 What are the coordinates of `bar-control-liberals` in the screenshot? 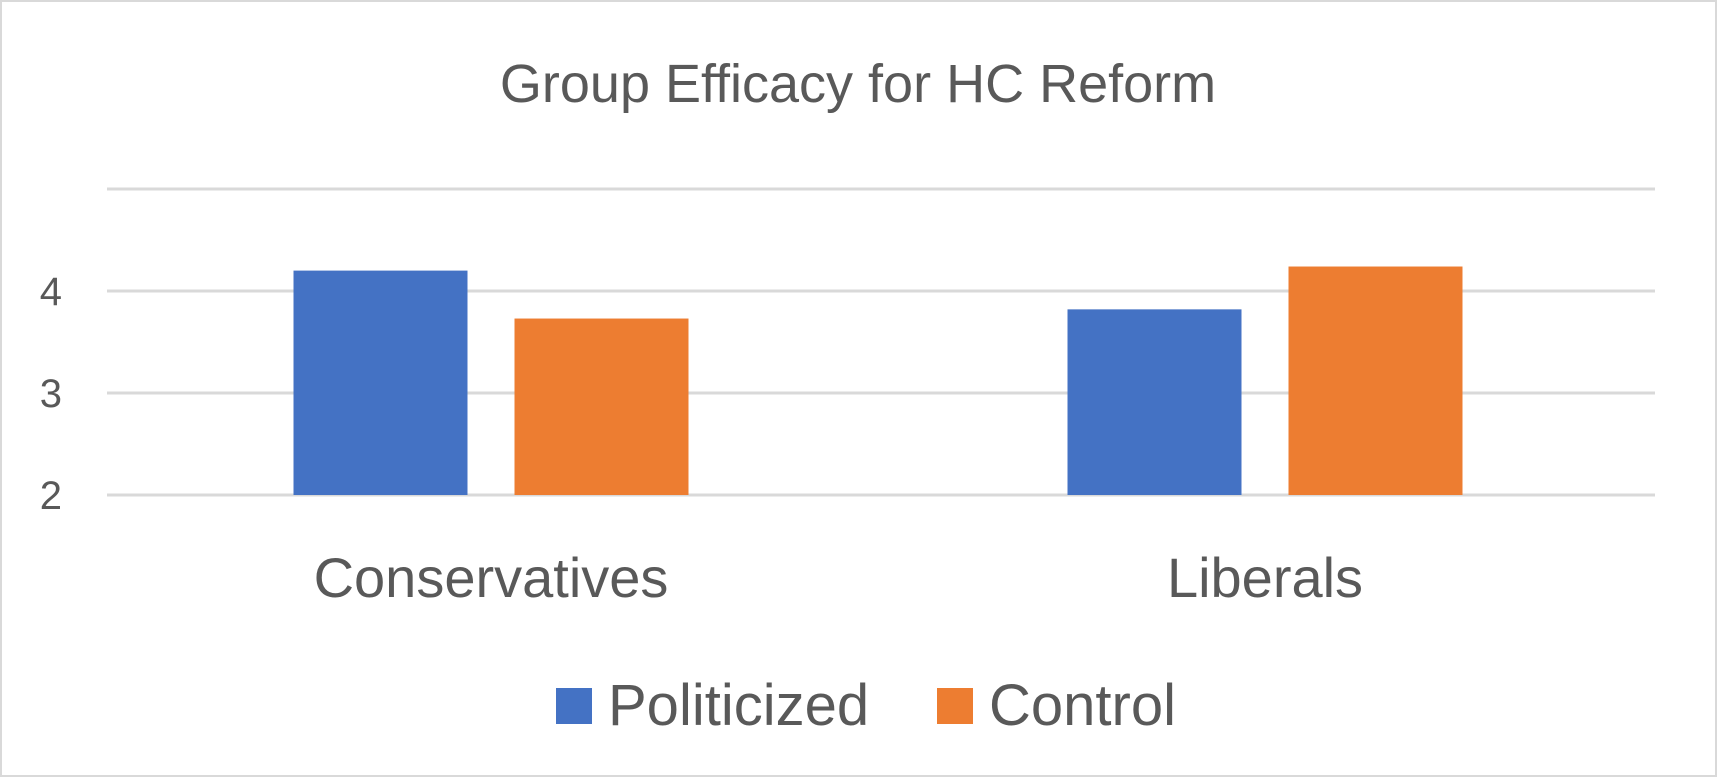 It's located at (1375, 380).